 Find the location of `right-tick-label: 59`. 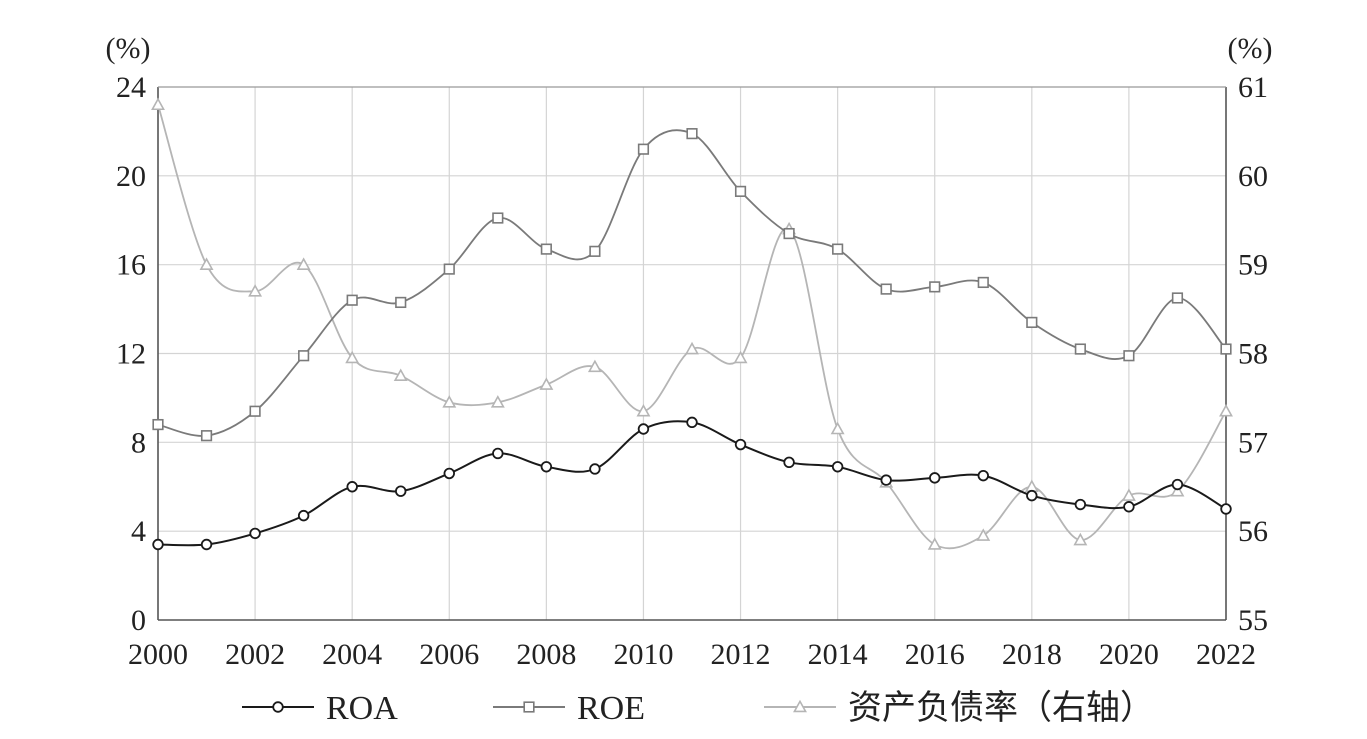

right-tick-label: 59 is located at coordinates (1253, 265).